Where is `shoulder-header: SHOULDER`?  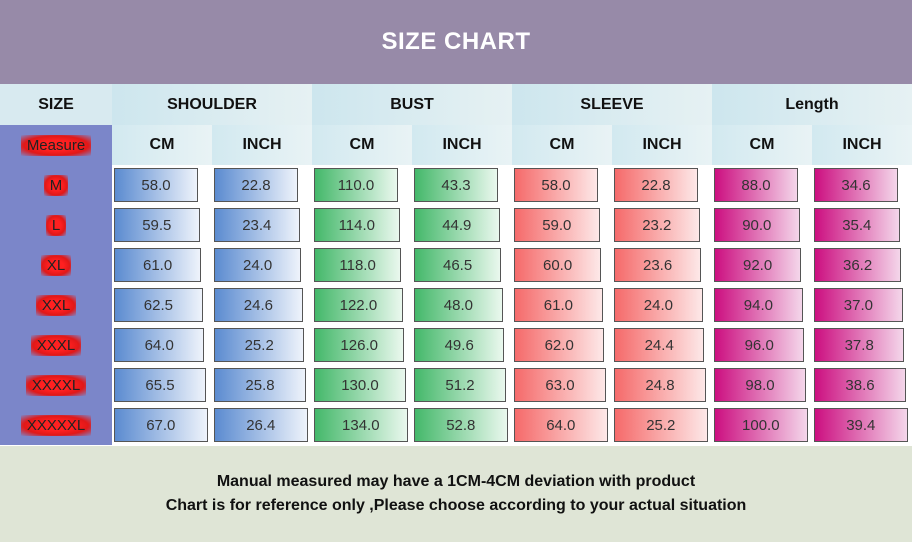 shoulder-header: SHOULDER is located at coordinates (212, 104).